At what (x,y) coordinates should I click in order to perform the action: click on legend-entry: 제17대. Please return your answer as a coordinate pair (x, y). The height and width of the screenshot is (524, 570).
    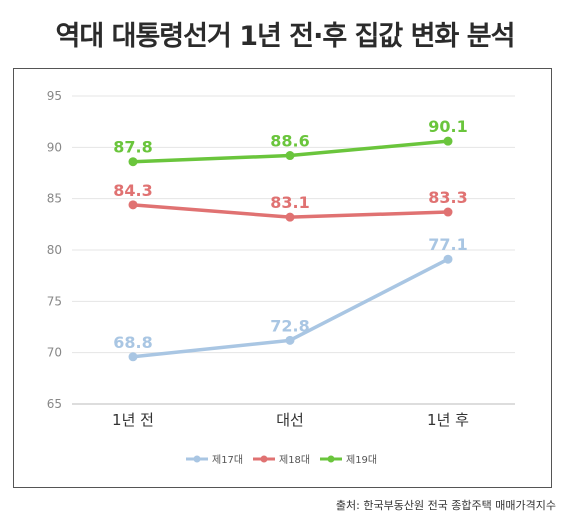
    Looking at the image, I should click on (227, 460).